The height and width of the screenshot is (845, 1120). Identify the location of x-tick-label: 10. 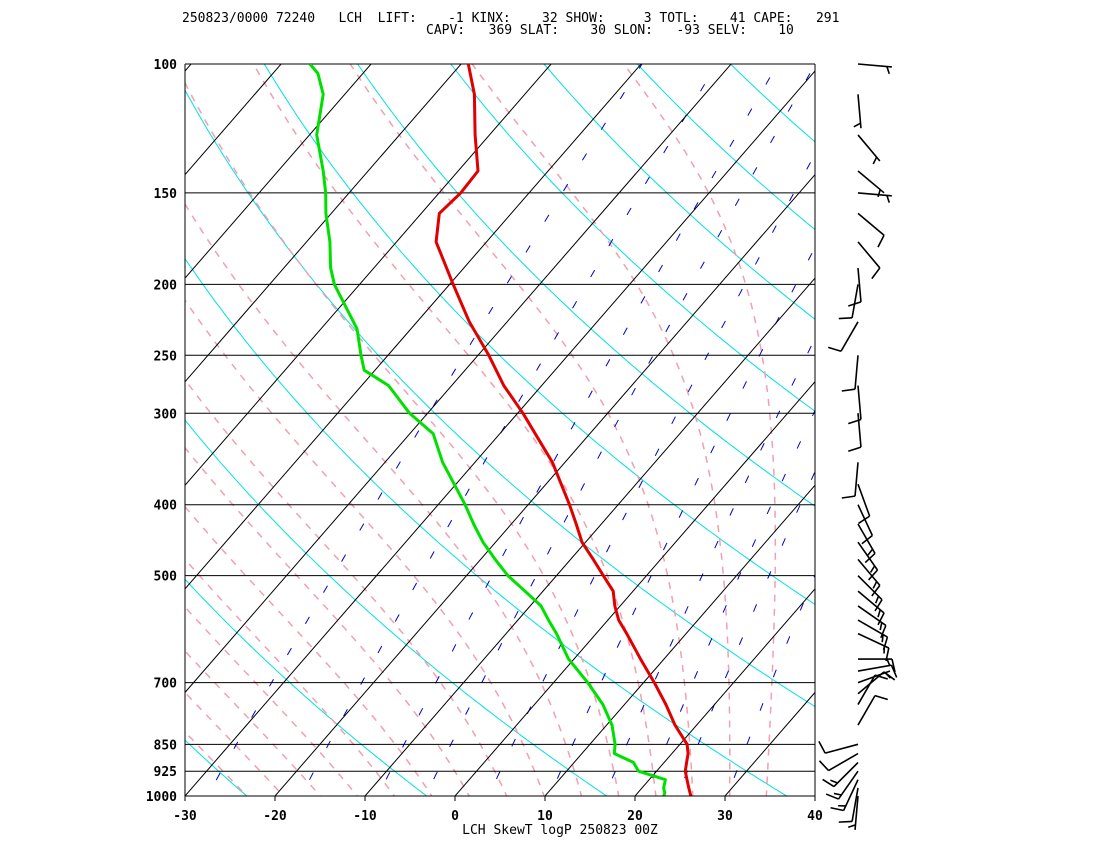
(545, 816).